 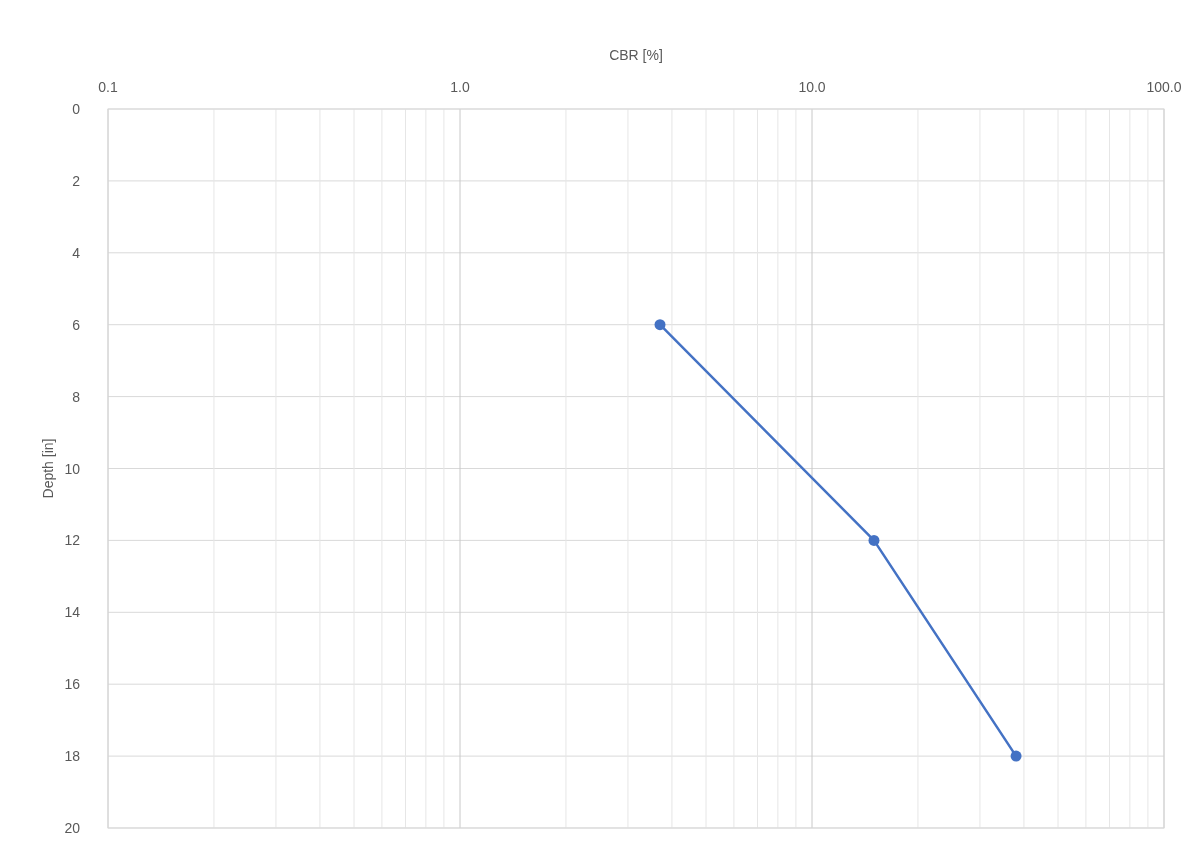 I want to click on y-tick-label: 6, so click(x=76, y=324).